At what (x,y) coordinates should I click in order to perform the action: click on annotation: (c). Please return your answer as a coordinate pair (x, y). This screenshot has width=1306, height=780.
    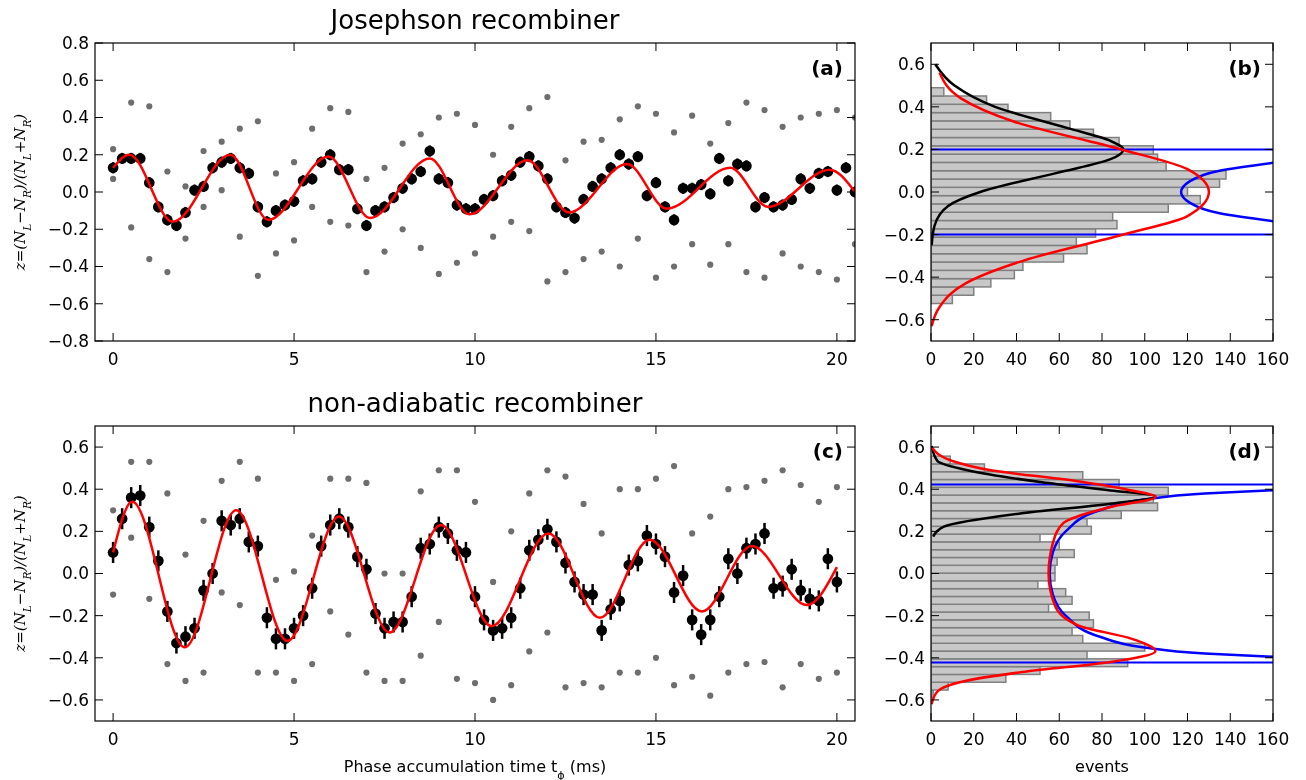
    Looking at the image, I should click on (827, 451).